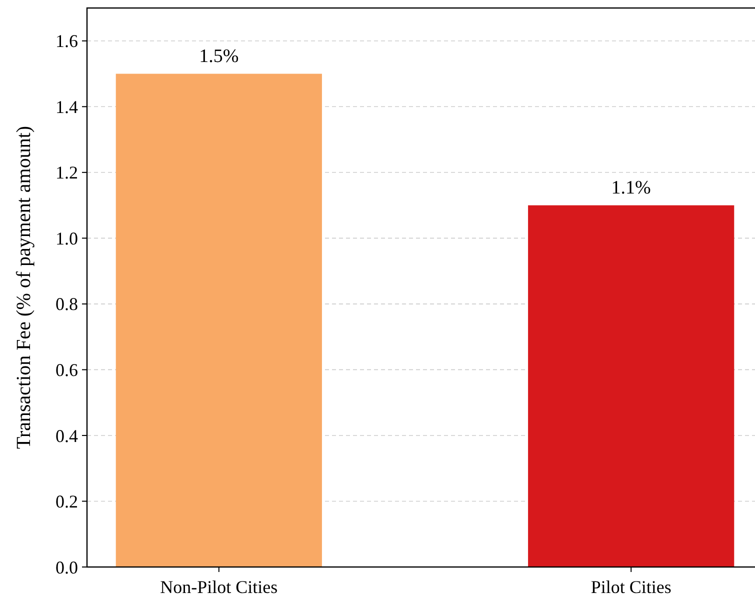 The image size is (755, 600). What do you see at coordinates (67, 41) in the screenshot?
I see `y-tick-label: 1.6` at bounding box center [67, 41].